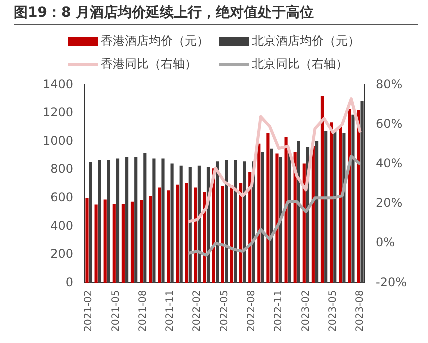 The height and width of the screenshot is (343, 428). What do you see at coordinates (386, 243) in the screenshot?
I see `y2-tick-label: 0%` at bounding box center [386, 243].